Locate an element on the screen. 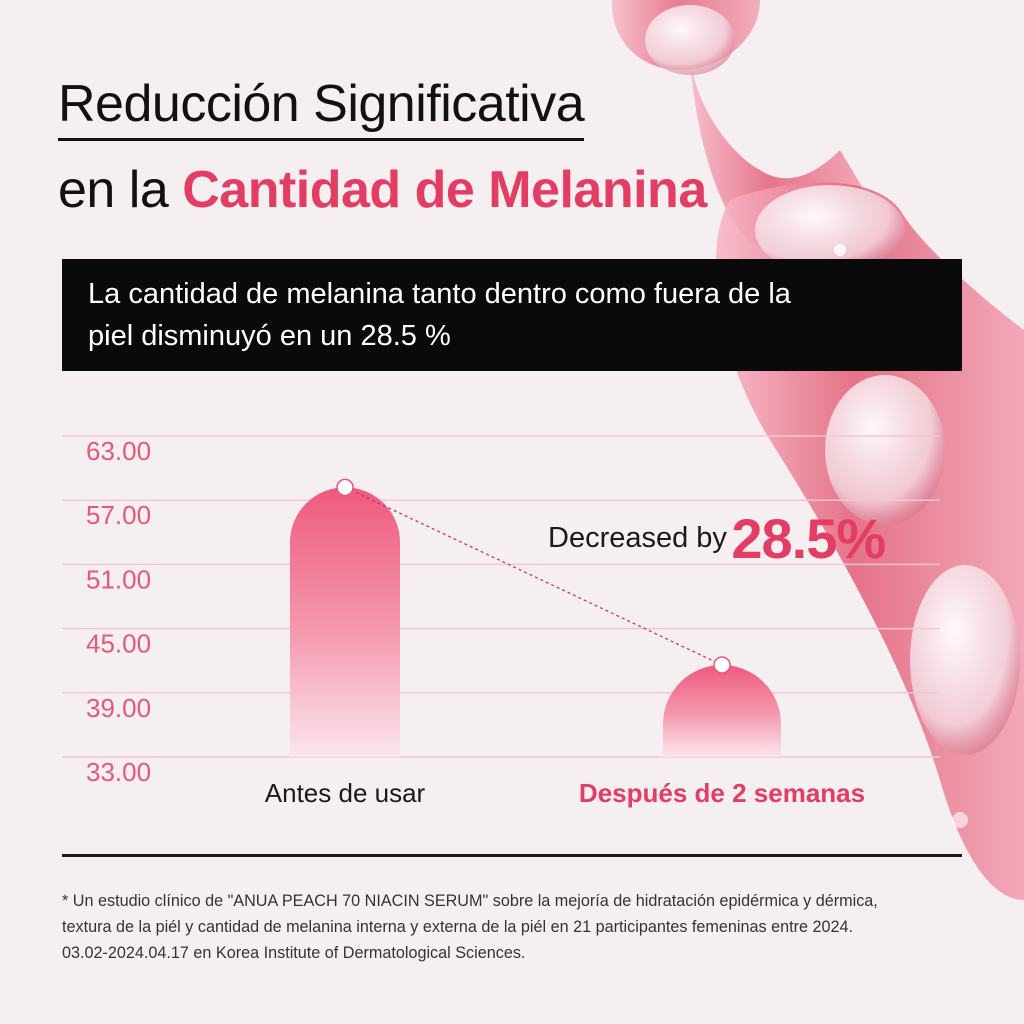  decrease-label: Decreased by is located at coordinates (637, 538).